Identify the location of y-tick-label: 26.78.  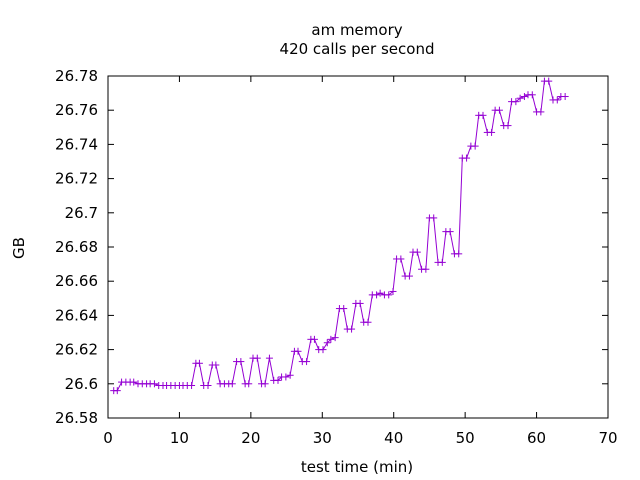
(76, 76).